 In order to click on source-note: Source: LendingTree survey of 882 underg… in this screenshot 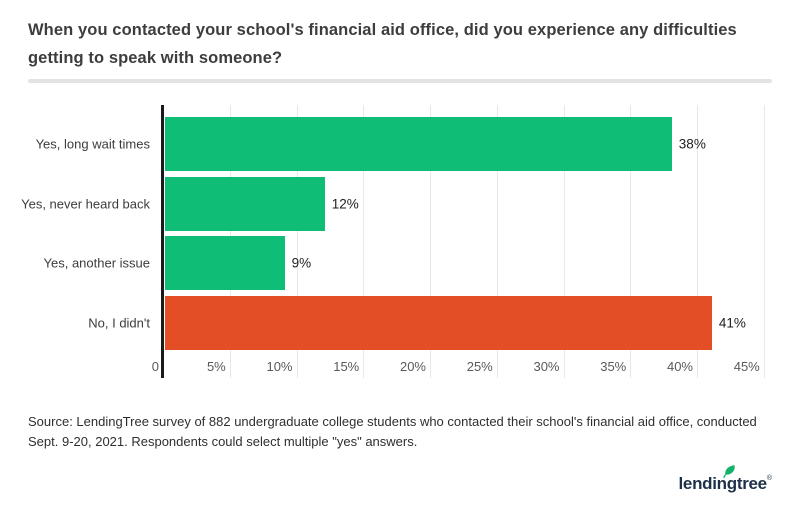, I will do `click(392, 431)`.